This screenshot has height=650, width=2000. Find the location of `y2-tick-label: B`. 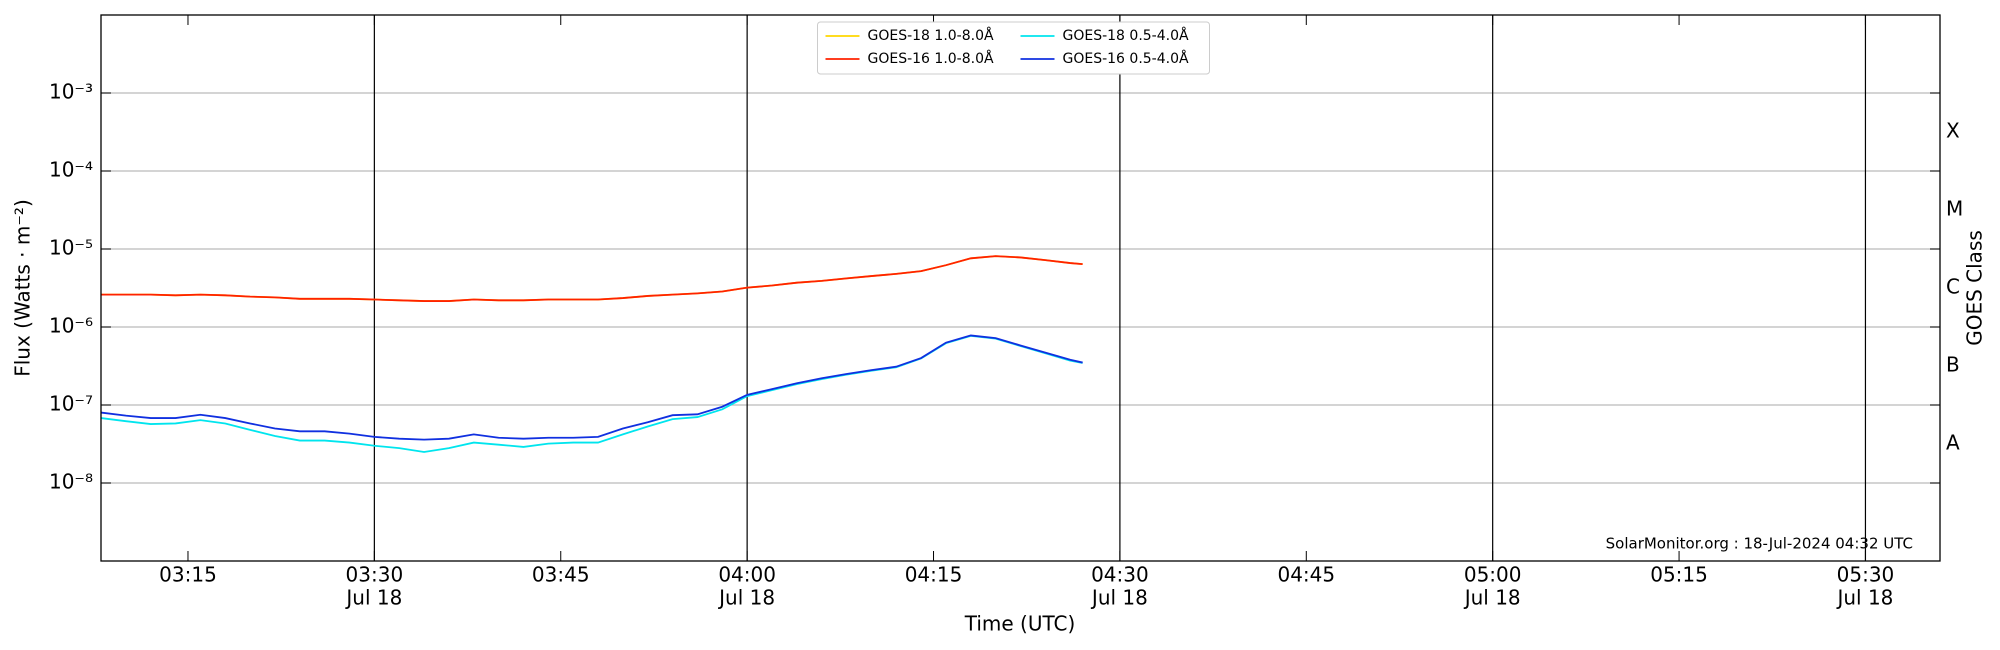

y2-tick-label: B is located at coordinates (1953, 365).